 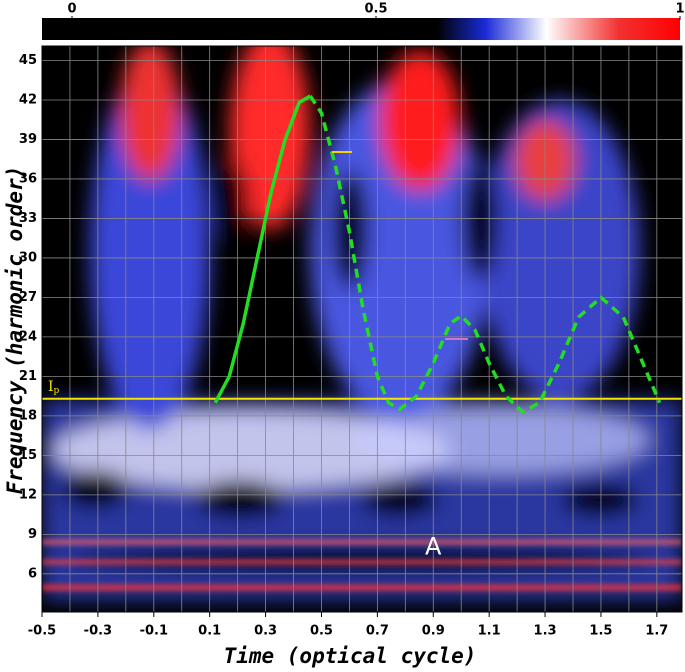 What do you see at coordinates (28, 60) in the screenshot?
I see `y-tick-label: 45` at bounding box center [28, 60].